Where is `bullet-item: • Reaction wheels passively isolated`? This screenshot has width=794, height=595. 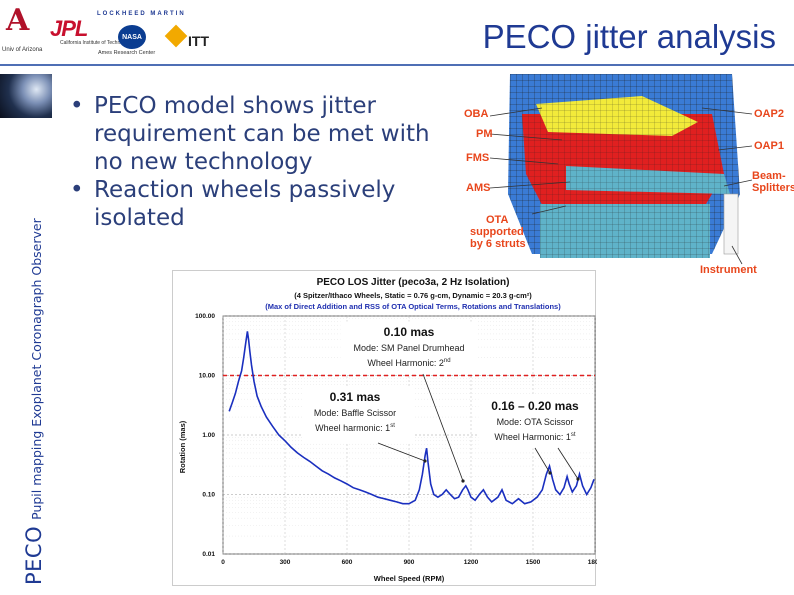 bullet-item: • Reaction wheels passively isolated is located at coordinates (260, 204).